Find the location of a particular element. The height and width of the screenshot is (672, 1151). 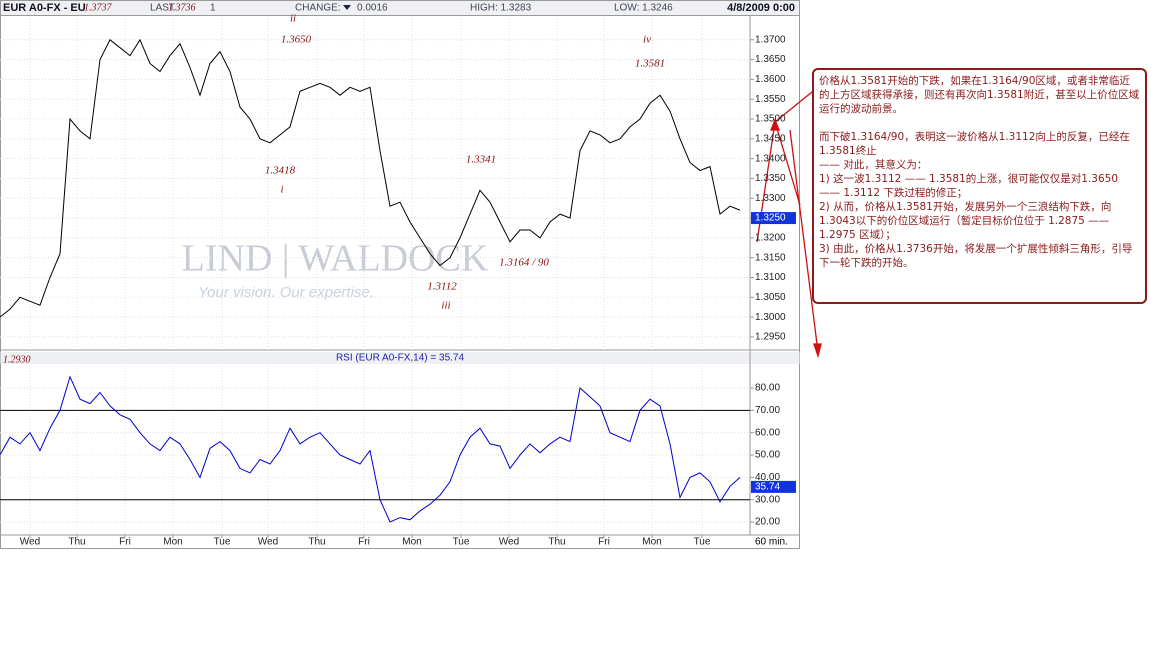

high: HIGH: 1.3283 is located at coordinates (501, 8).